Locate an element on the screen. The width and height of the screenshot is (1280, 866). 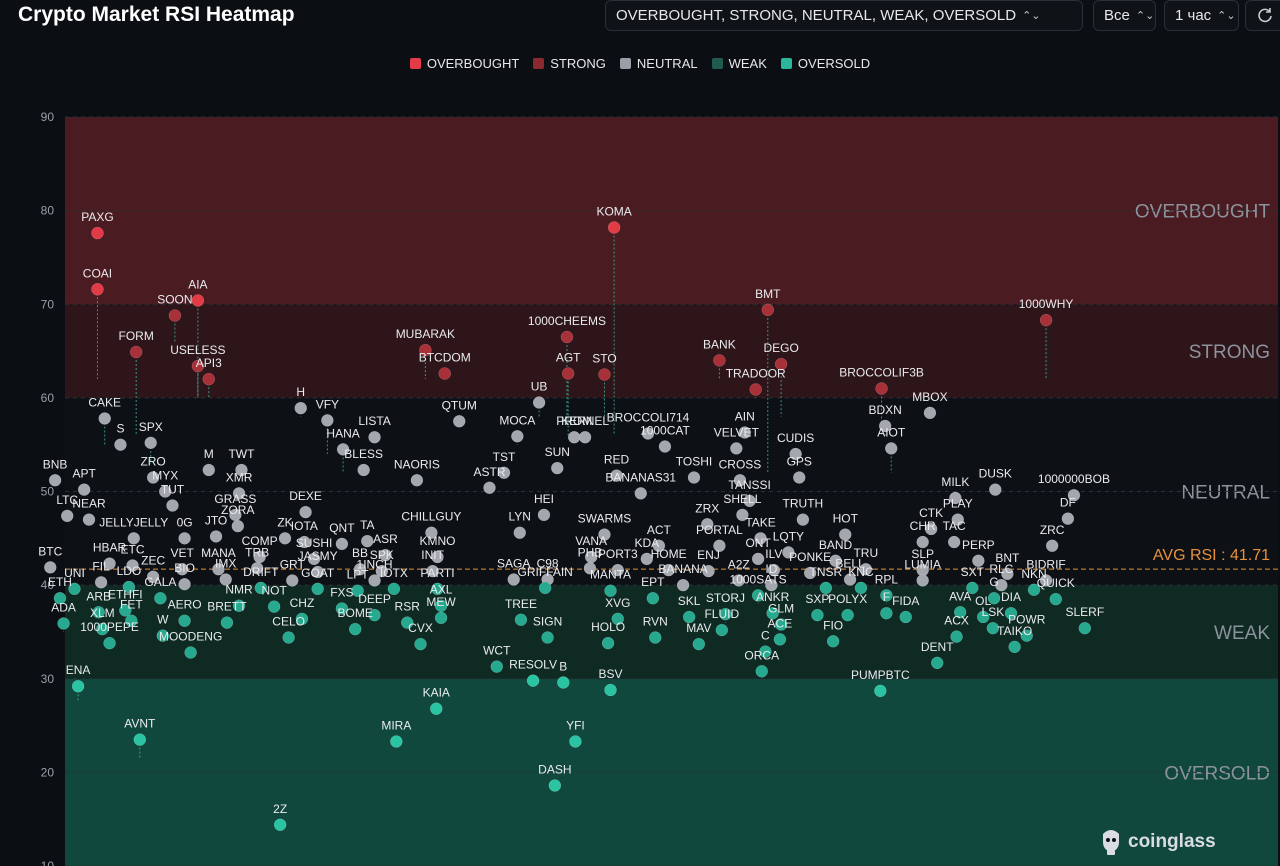
point-label: MUBARAK is located at coordinates (425, 334).